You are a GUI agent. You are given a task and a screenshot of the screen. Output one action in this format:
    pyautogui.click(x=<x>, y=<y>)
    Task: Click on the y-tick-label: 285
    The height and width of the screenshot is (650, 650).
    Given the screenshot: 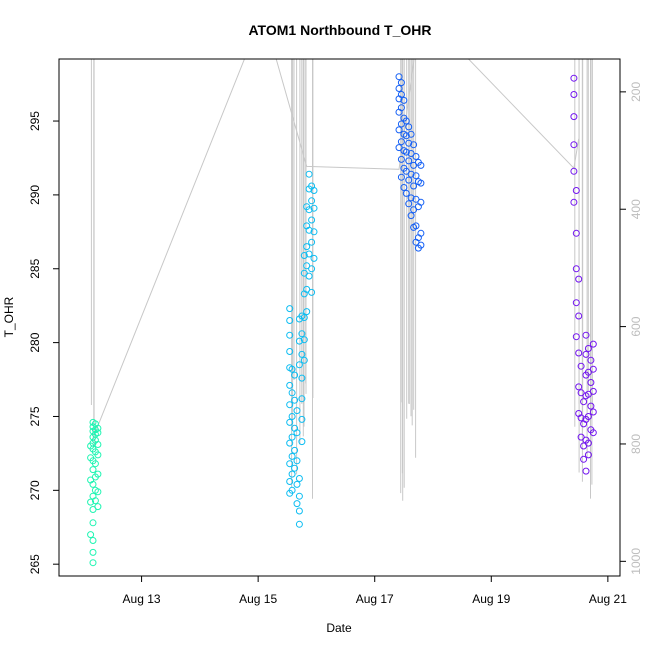 What is the action you would take?
    pyautogui.click(x=35, y=268)
    